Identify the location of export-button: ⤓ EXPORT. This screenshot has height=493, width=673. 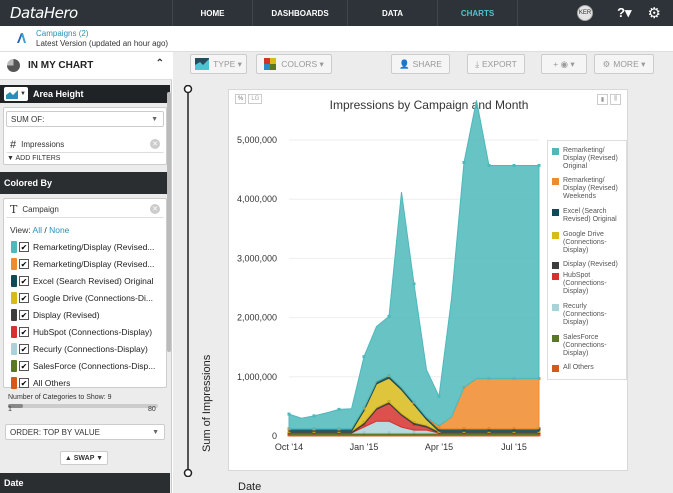
(496, 64).